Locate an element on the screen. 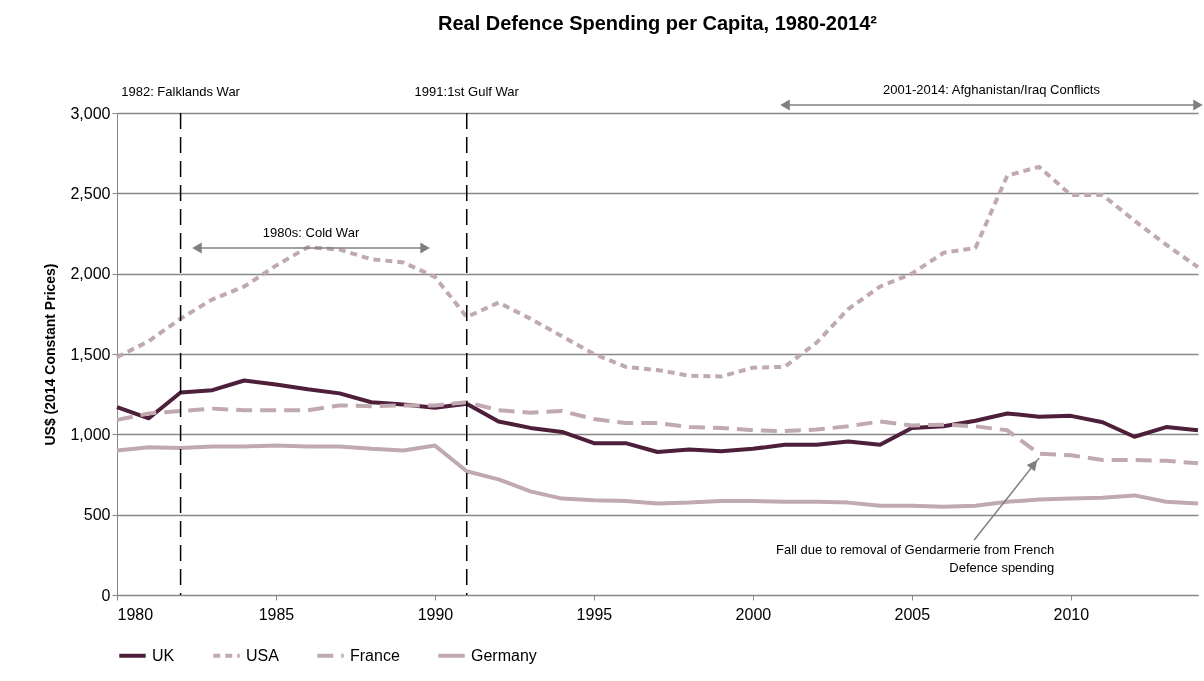 The image size is (1204, 681). y-axis-title: US$ (2014 Constant Prices) is located at coordinates (50, 354).